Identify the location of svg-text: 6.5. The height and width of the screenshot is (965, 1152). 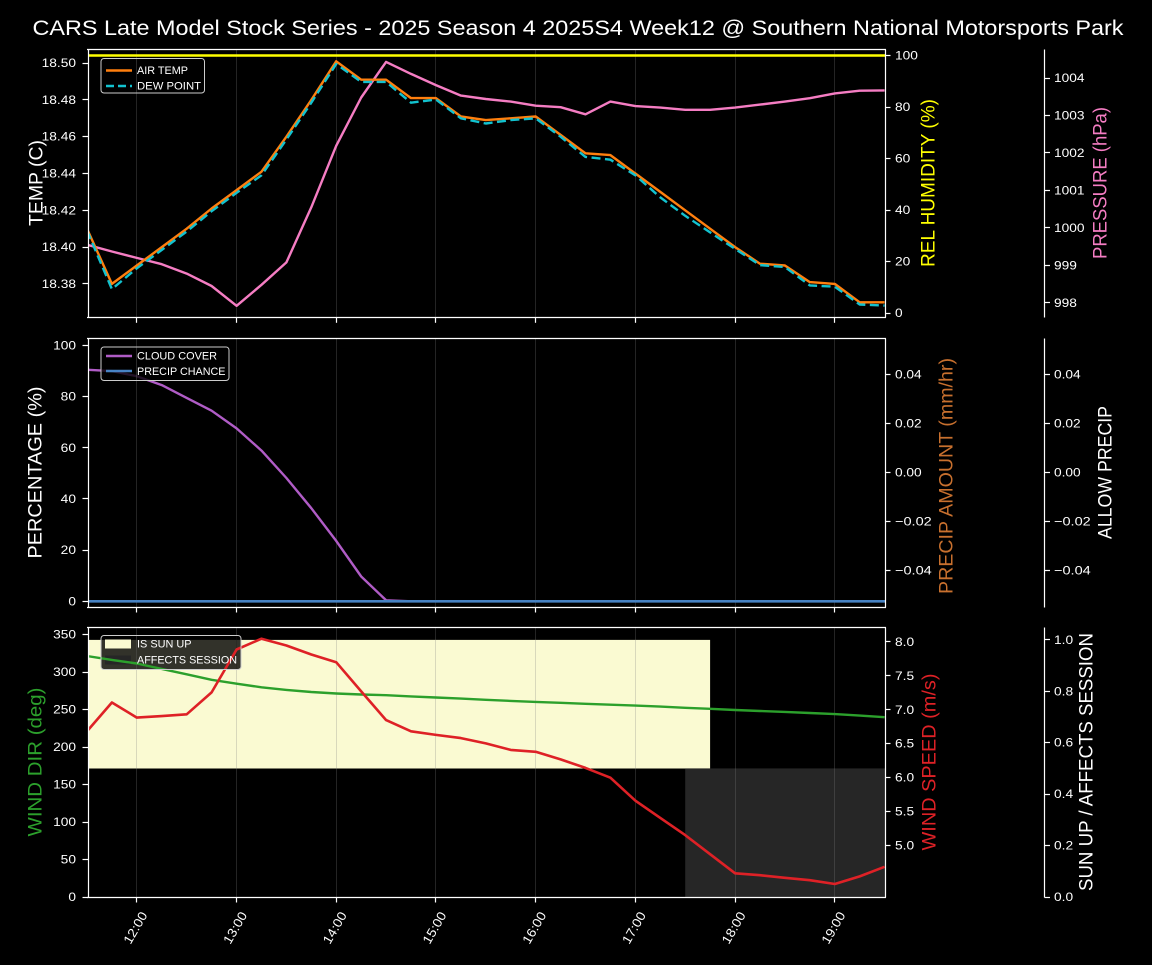
(904, 744).